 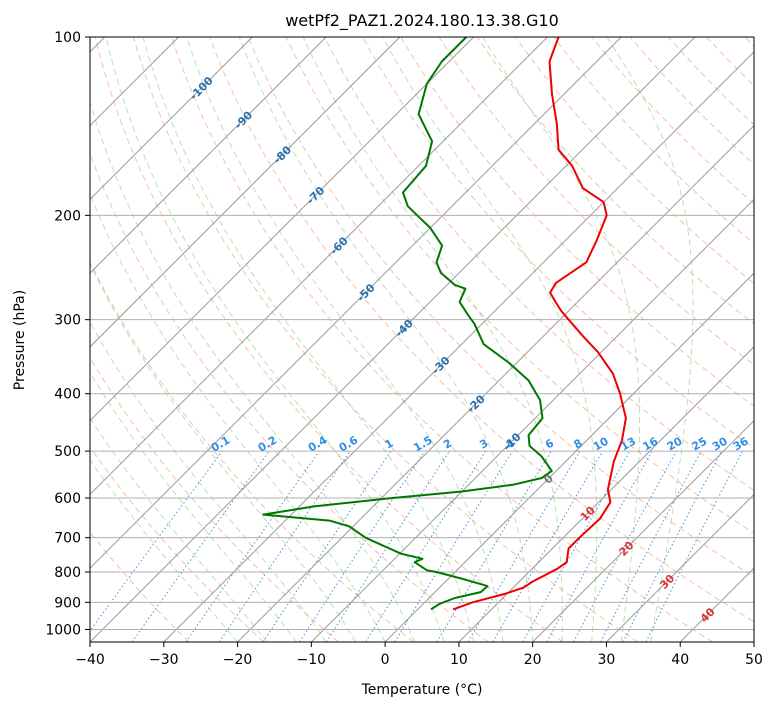 I want to click on y-tick-label: 600, so click(x=67, y=499).